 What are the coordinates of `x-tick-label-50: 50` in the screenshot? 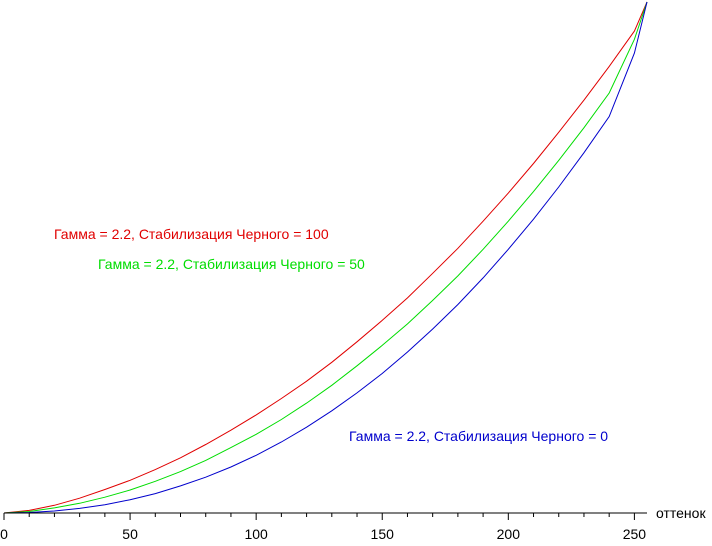 It's located at (130, 533).